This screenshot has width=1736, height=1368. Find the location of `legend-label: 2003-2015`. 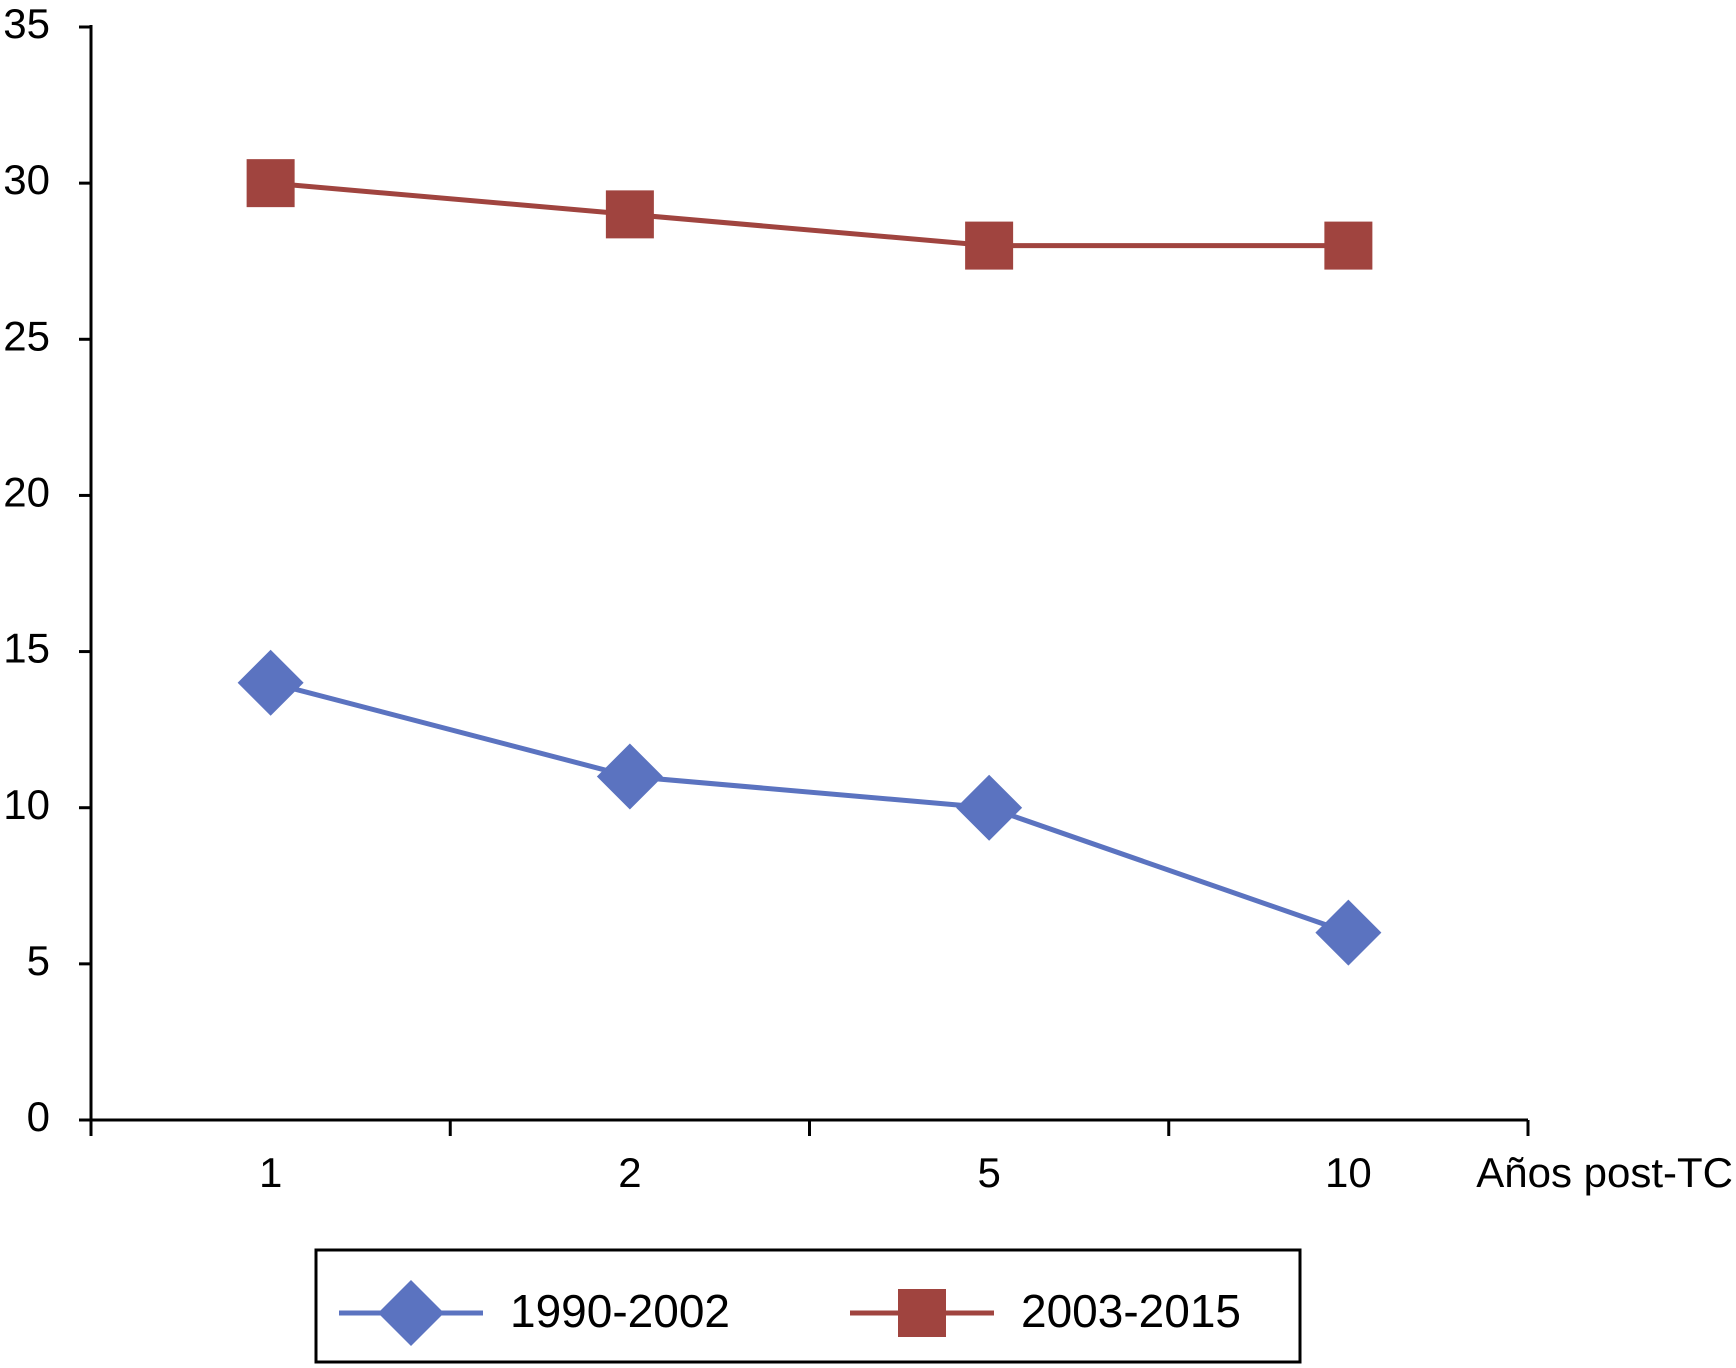

legend-label: 2003-2015 is located at coordinates (1131, 1311).